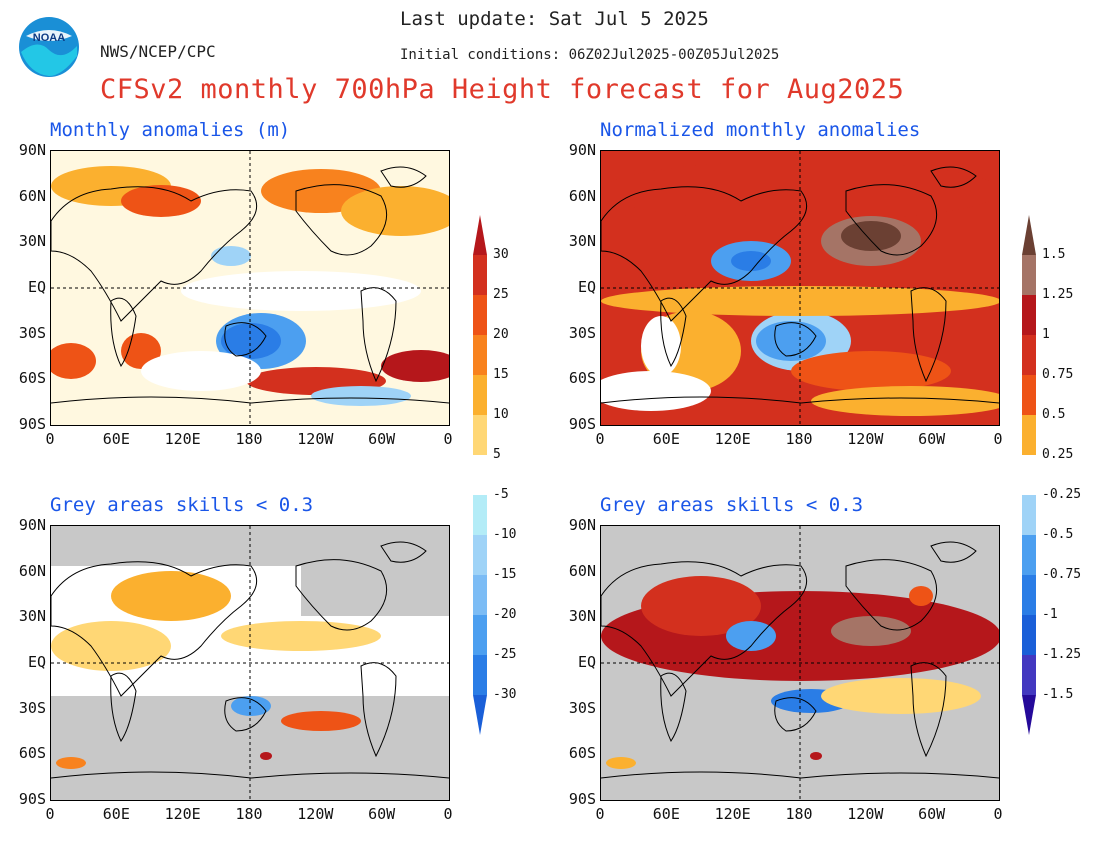 The width and height of the screenshot is (1100, 850). What do you see at coordinates (1058, 374) in the screenshot?
I see `colorbar-label: 0.75` at bounding box center [1058, 374].